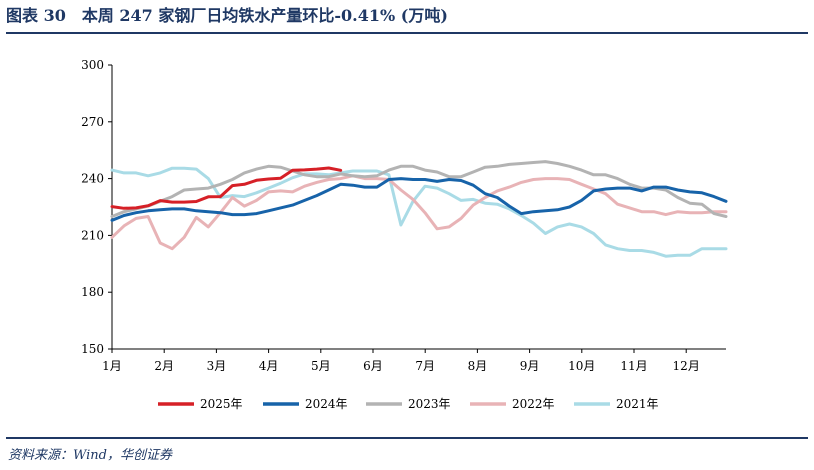 The width and height of the screenshot is (814, 470). I want to click on x-tick-label: 5月, so click(321, 366).